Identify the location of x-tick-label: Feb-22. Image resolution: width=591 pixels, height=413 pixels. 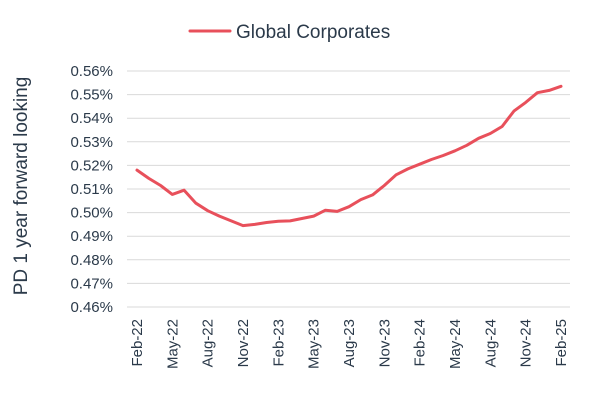
(137, 343).